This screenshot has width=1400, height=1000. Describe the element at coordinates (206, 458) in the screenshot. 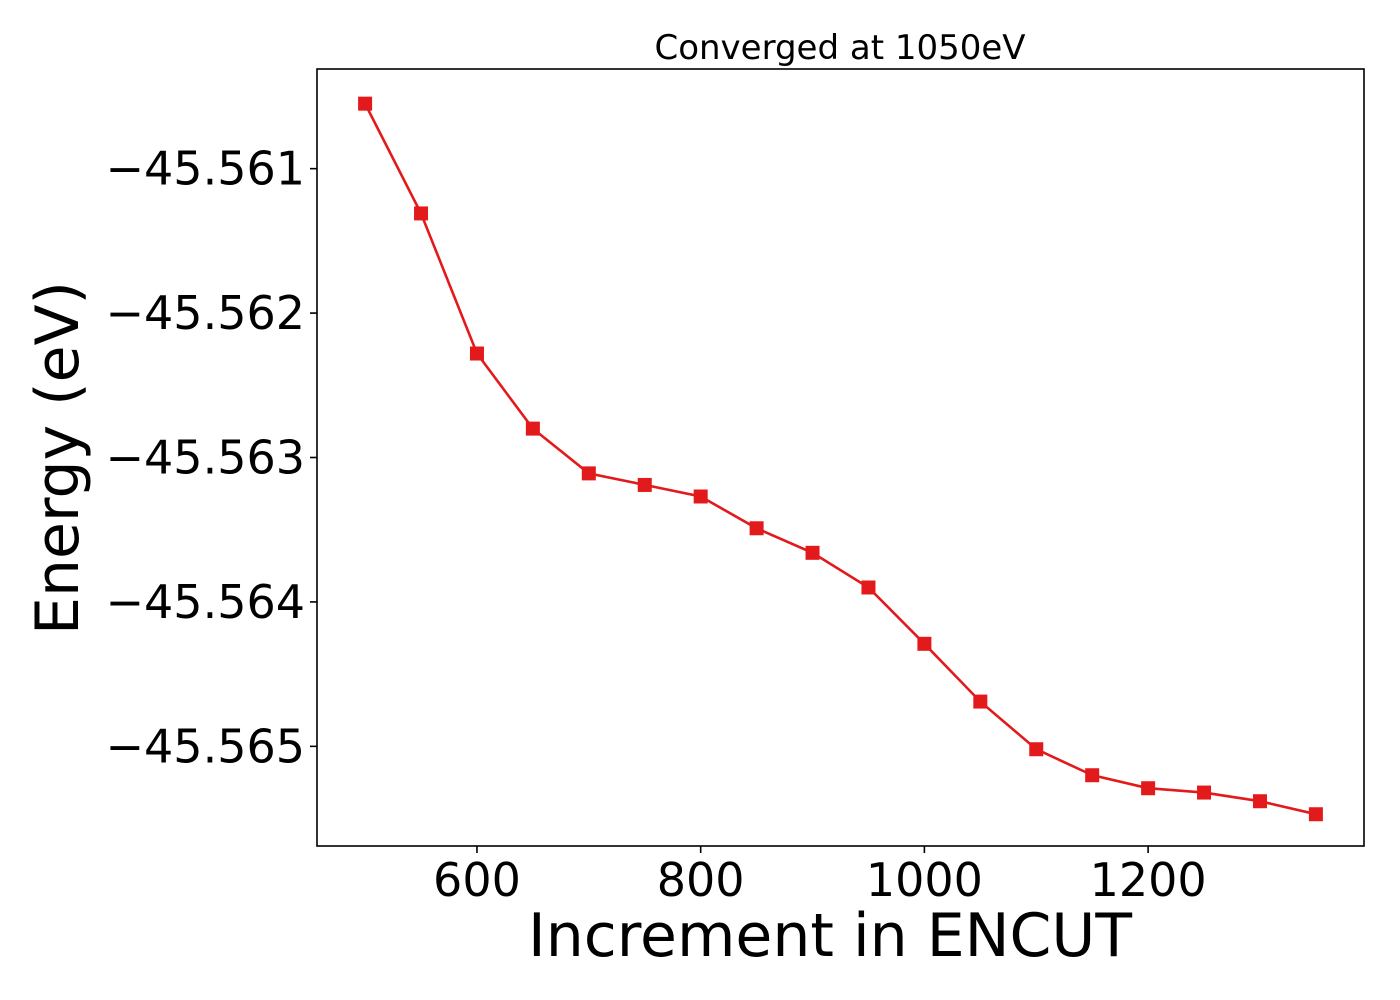

I see `y-tick-label: −45.563` at that location.